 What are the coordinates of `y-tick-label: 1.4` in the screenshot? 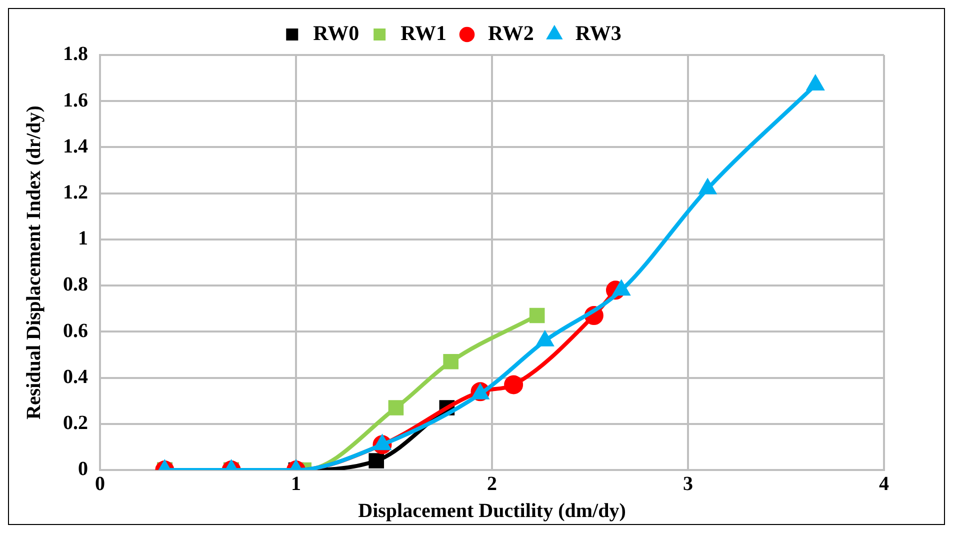 It's located at (75, 146).